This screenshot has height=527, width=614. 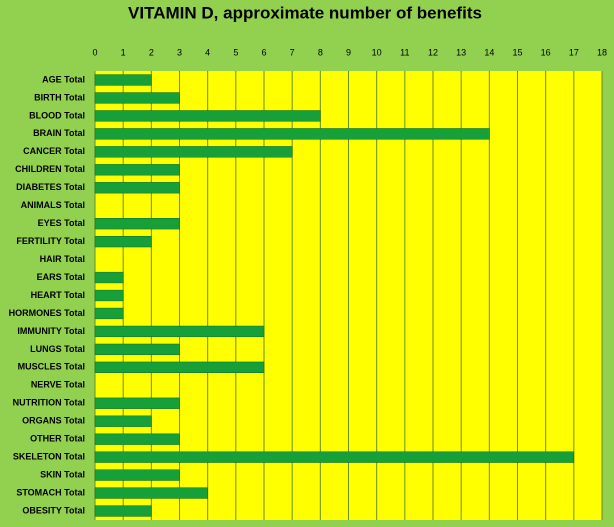 I want to click on y-tick-label: HORMONES Total, so click(x=47, y=313).